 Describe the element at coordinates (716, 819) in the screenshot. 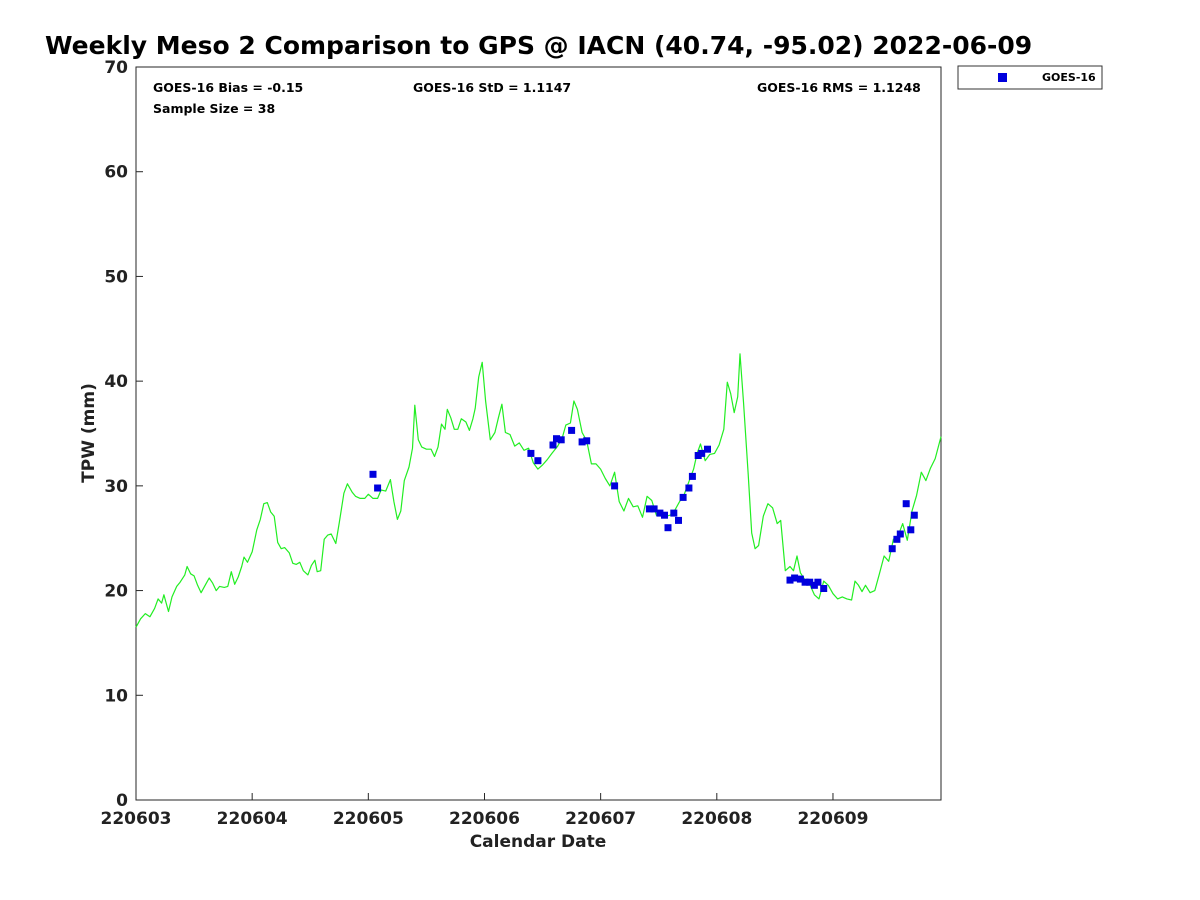

I see `x-tick-label: 220608` at that location.